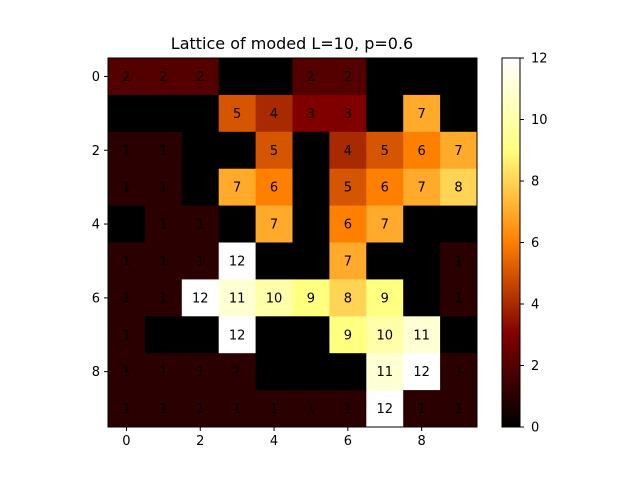  What do you see at coordinates (534, 244) in the screenshot?
I see `colorbar-ticks: 0 2 4 6 8 10 12` at bounding box center [534, 244].